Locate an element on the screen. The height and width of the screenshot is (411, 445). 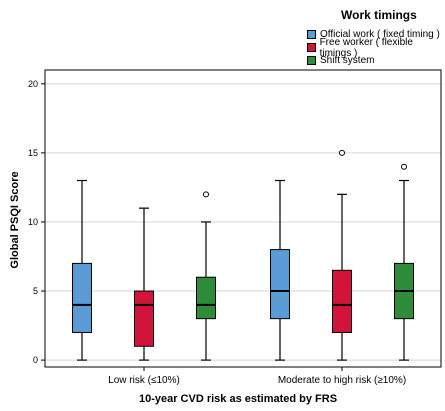
y-tick-label: 20 is located at coordinates (33, 84).